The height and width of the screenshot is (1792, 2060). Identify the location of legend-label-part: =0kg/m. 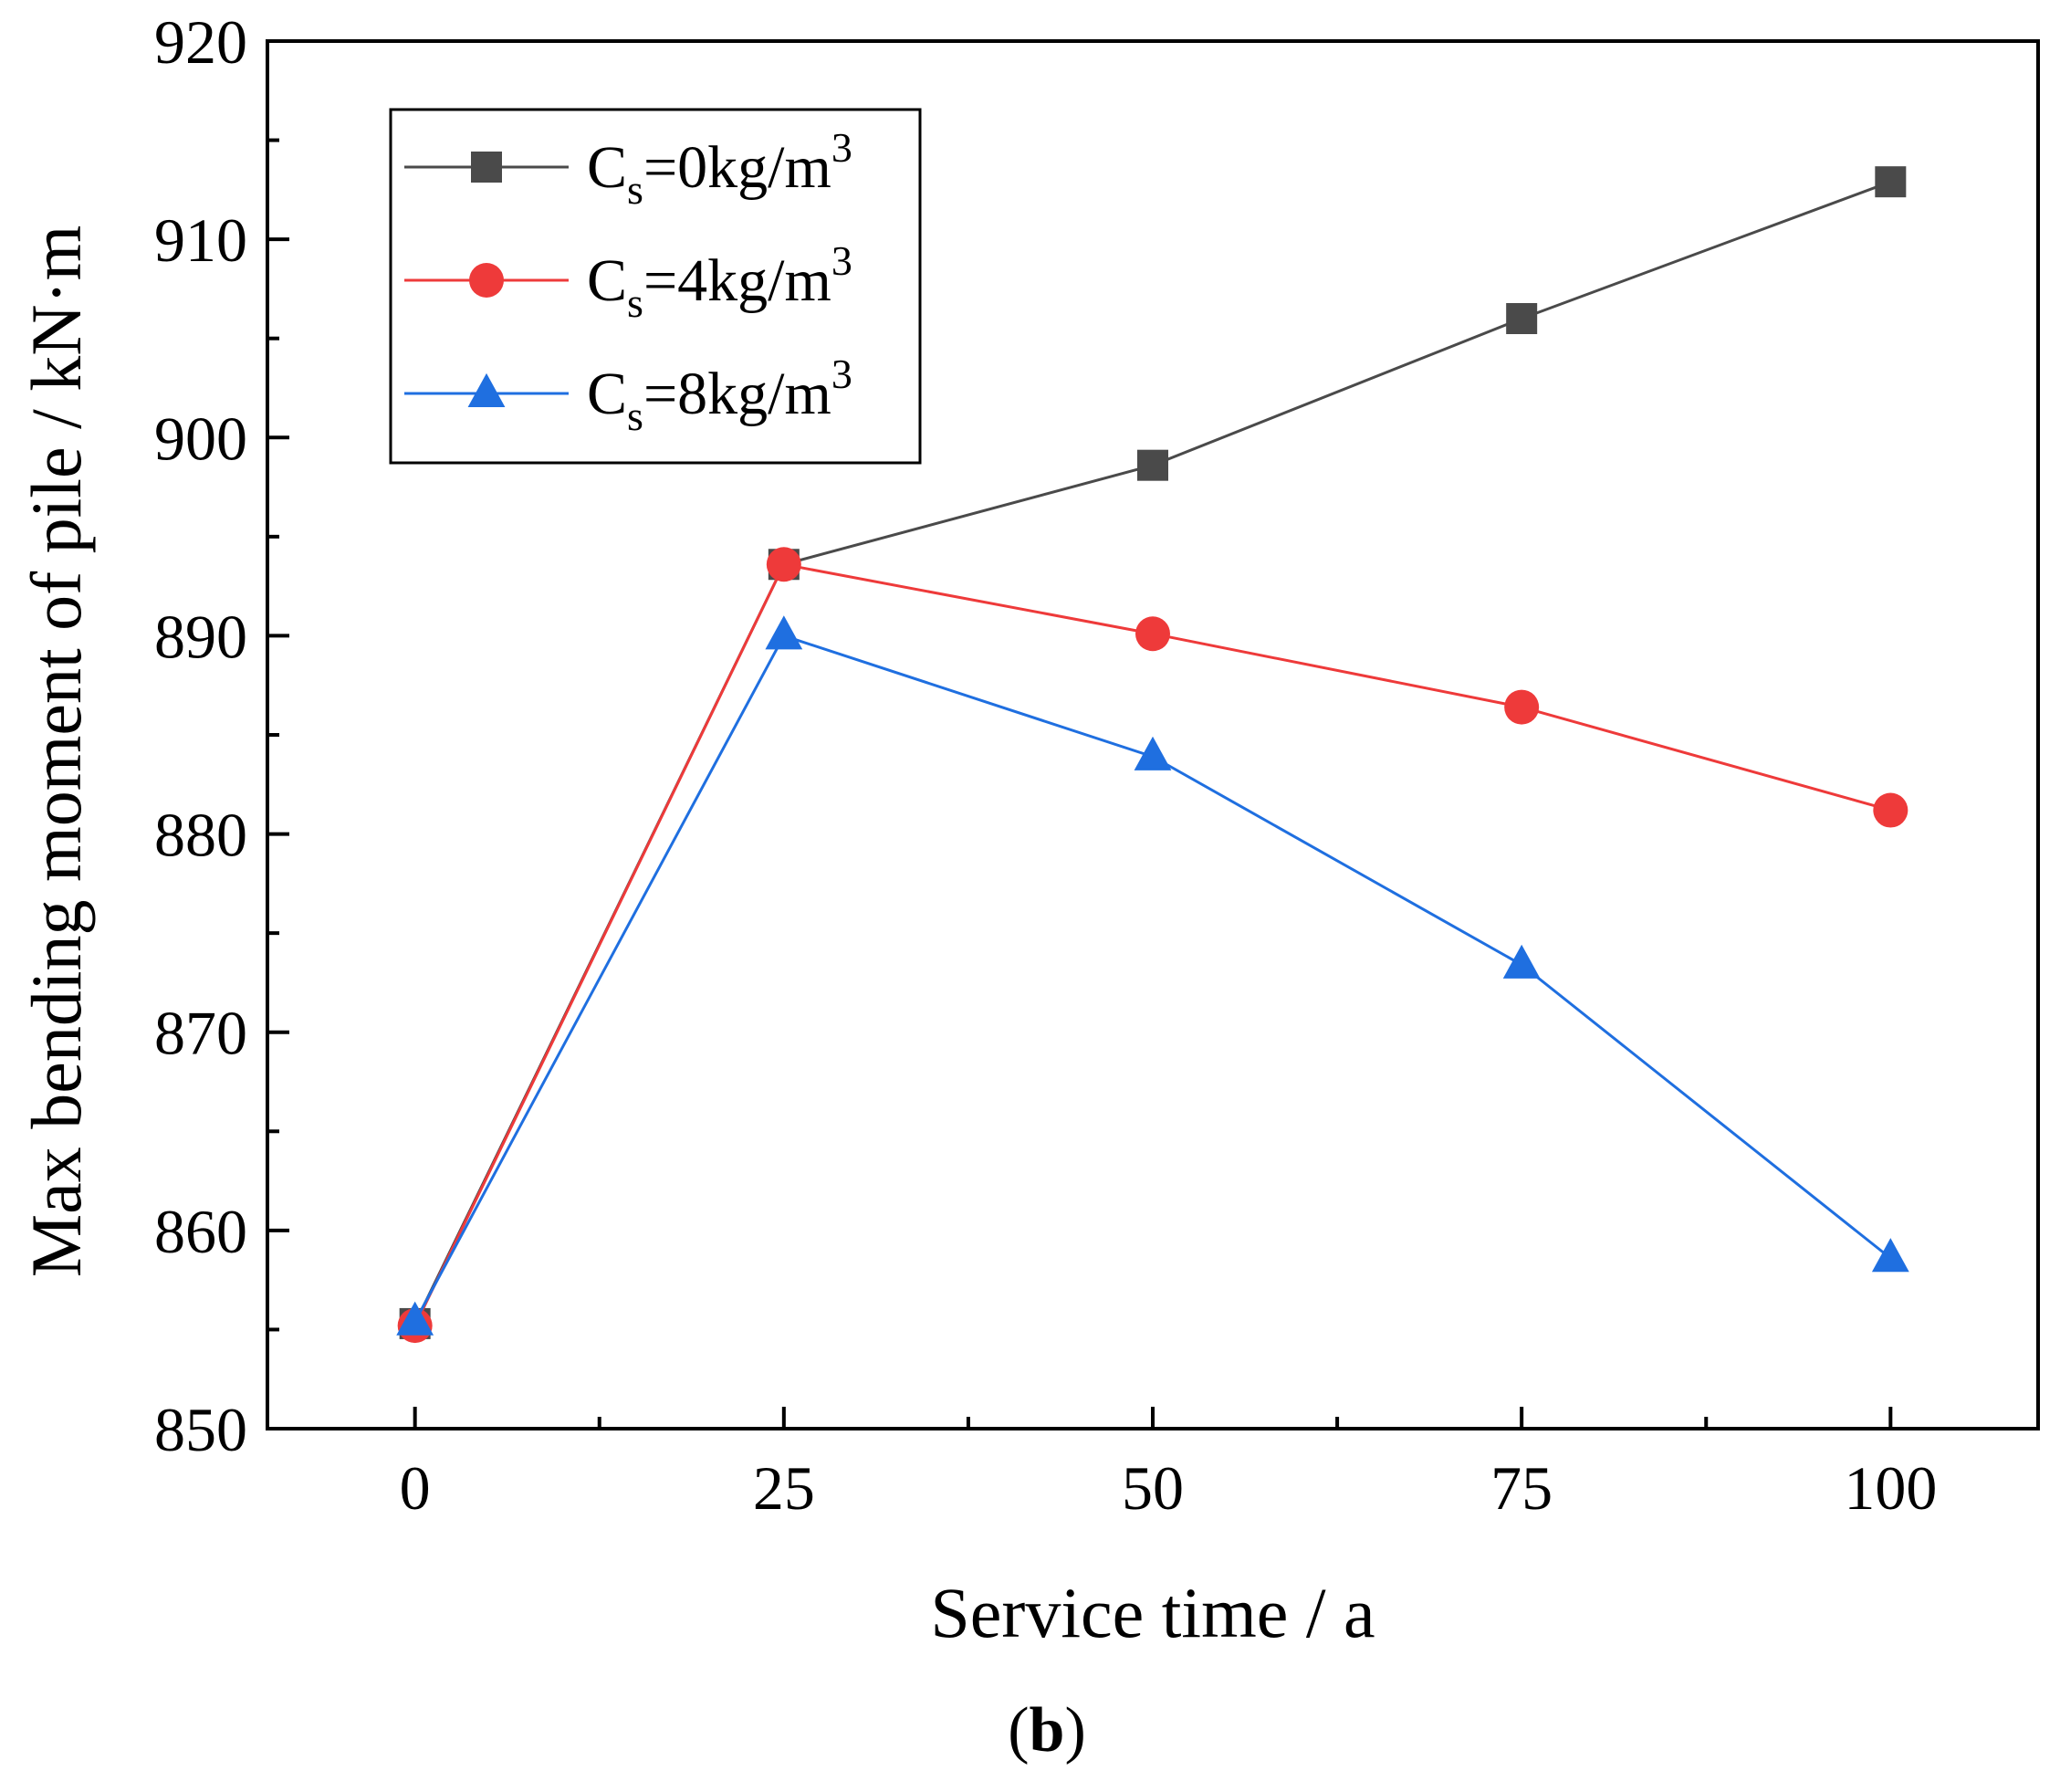
(737, 167).